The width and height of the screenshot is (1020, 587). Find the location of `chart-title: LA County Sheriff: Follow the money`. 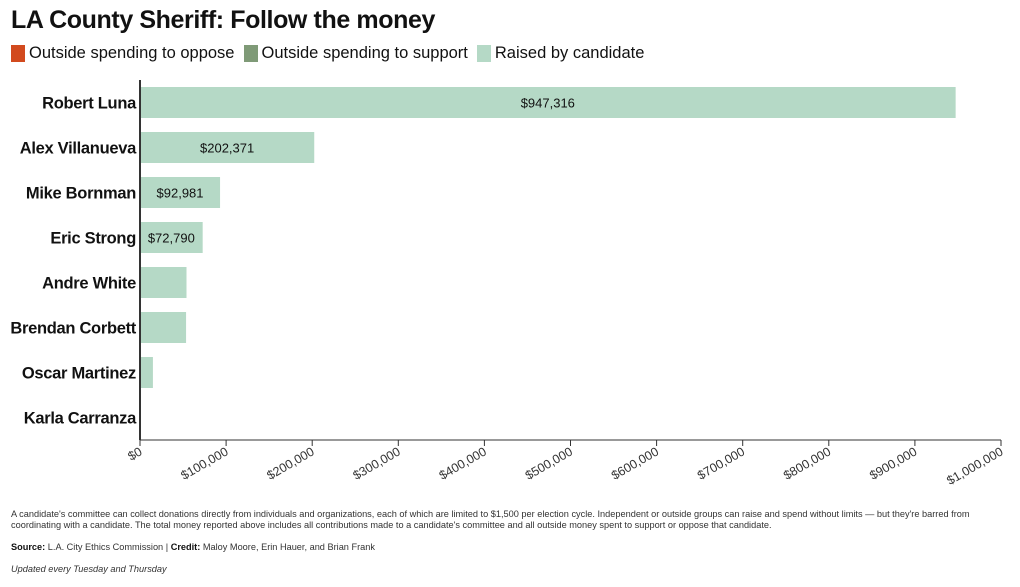

chart-title: LA County Sheriff: Follow the money is located at coordinates (223, 20).